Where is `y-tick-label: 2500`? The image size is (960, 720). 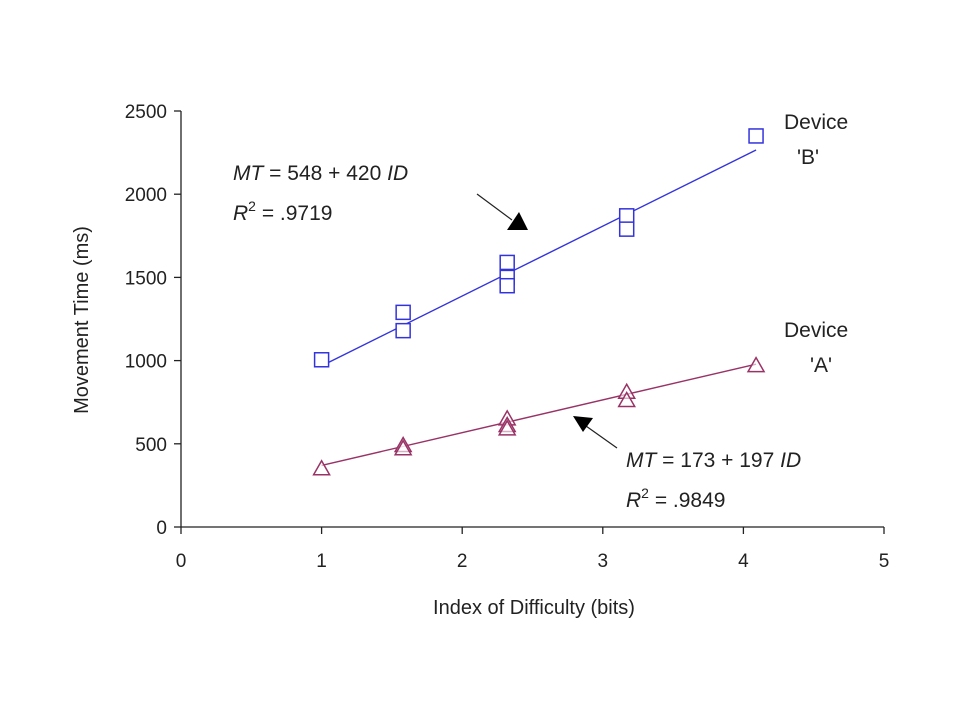
y-tick-label: 2500 is located at coordinates (146, 112).